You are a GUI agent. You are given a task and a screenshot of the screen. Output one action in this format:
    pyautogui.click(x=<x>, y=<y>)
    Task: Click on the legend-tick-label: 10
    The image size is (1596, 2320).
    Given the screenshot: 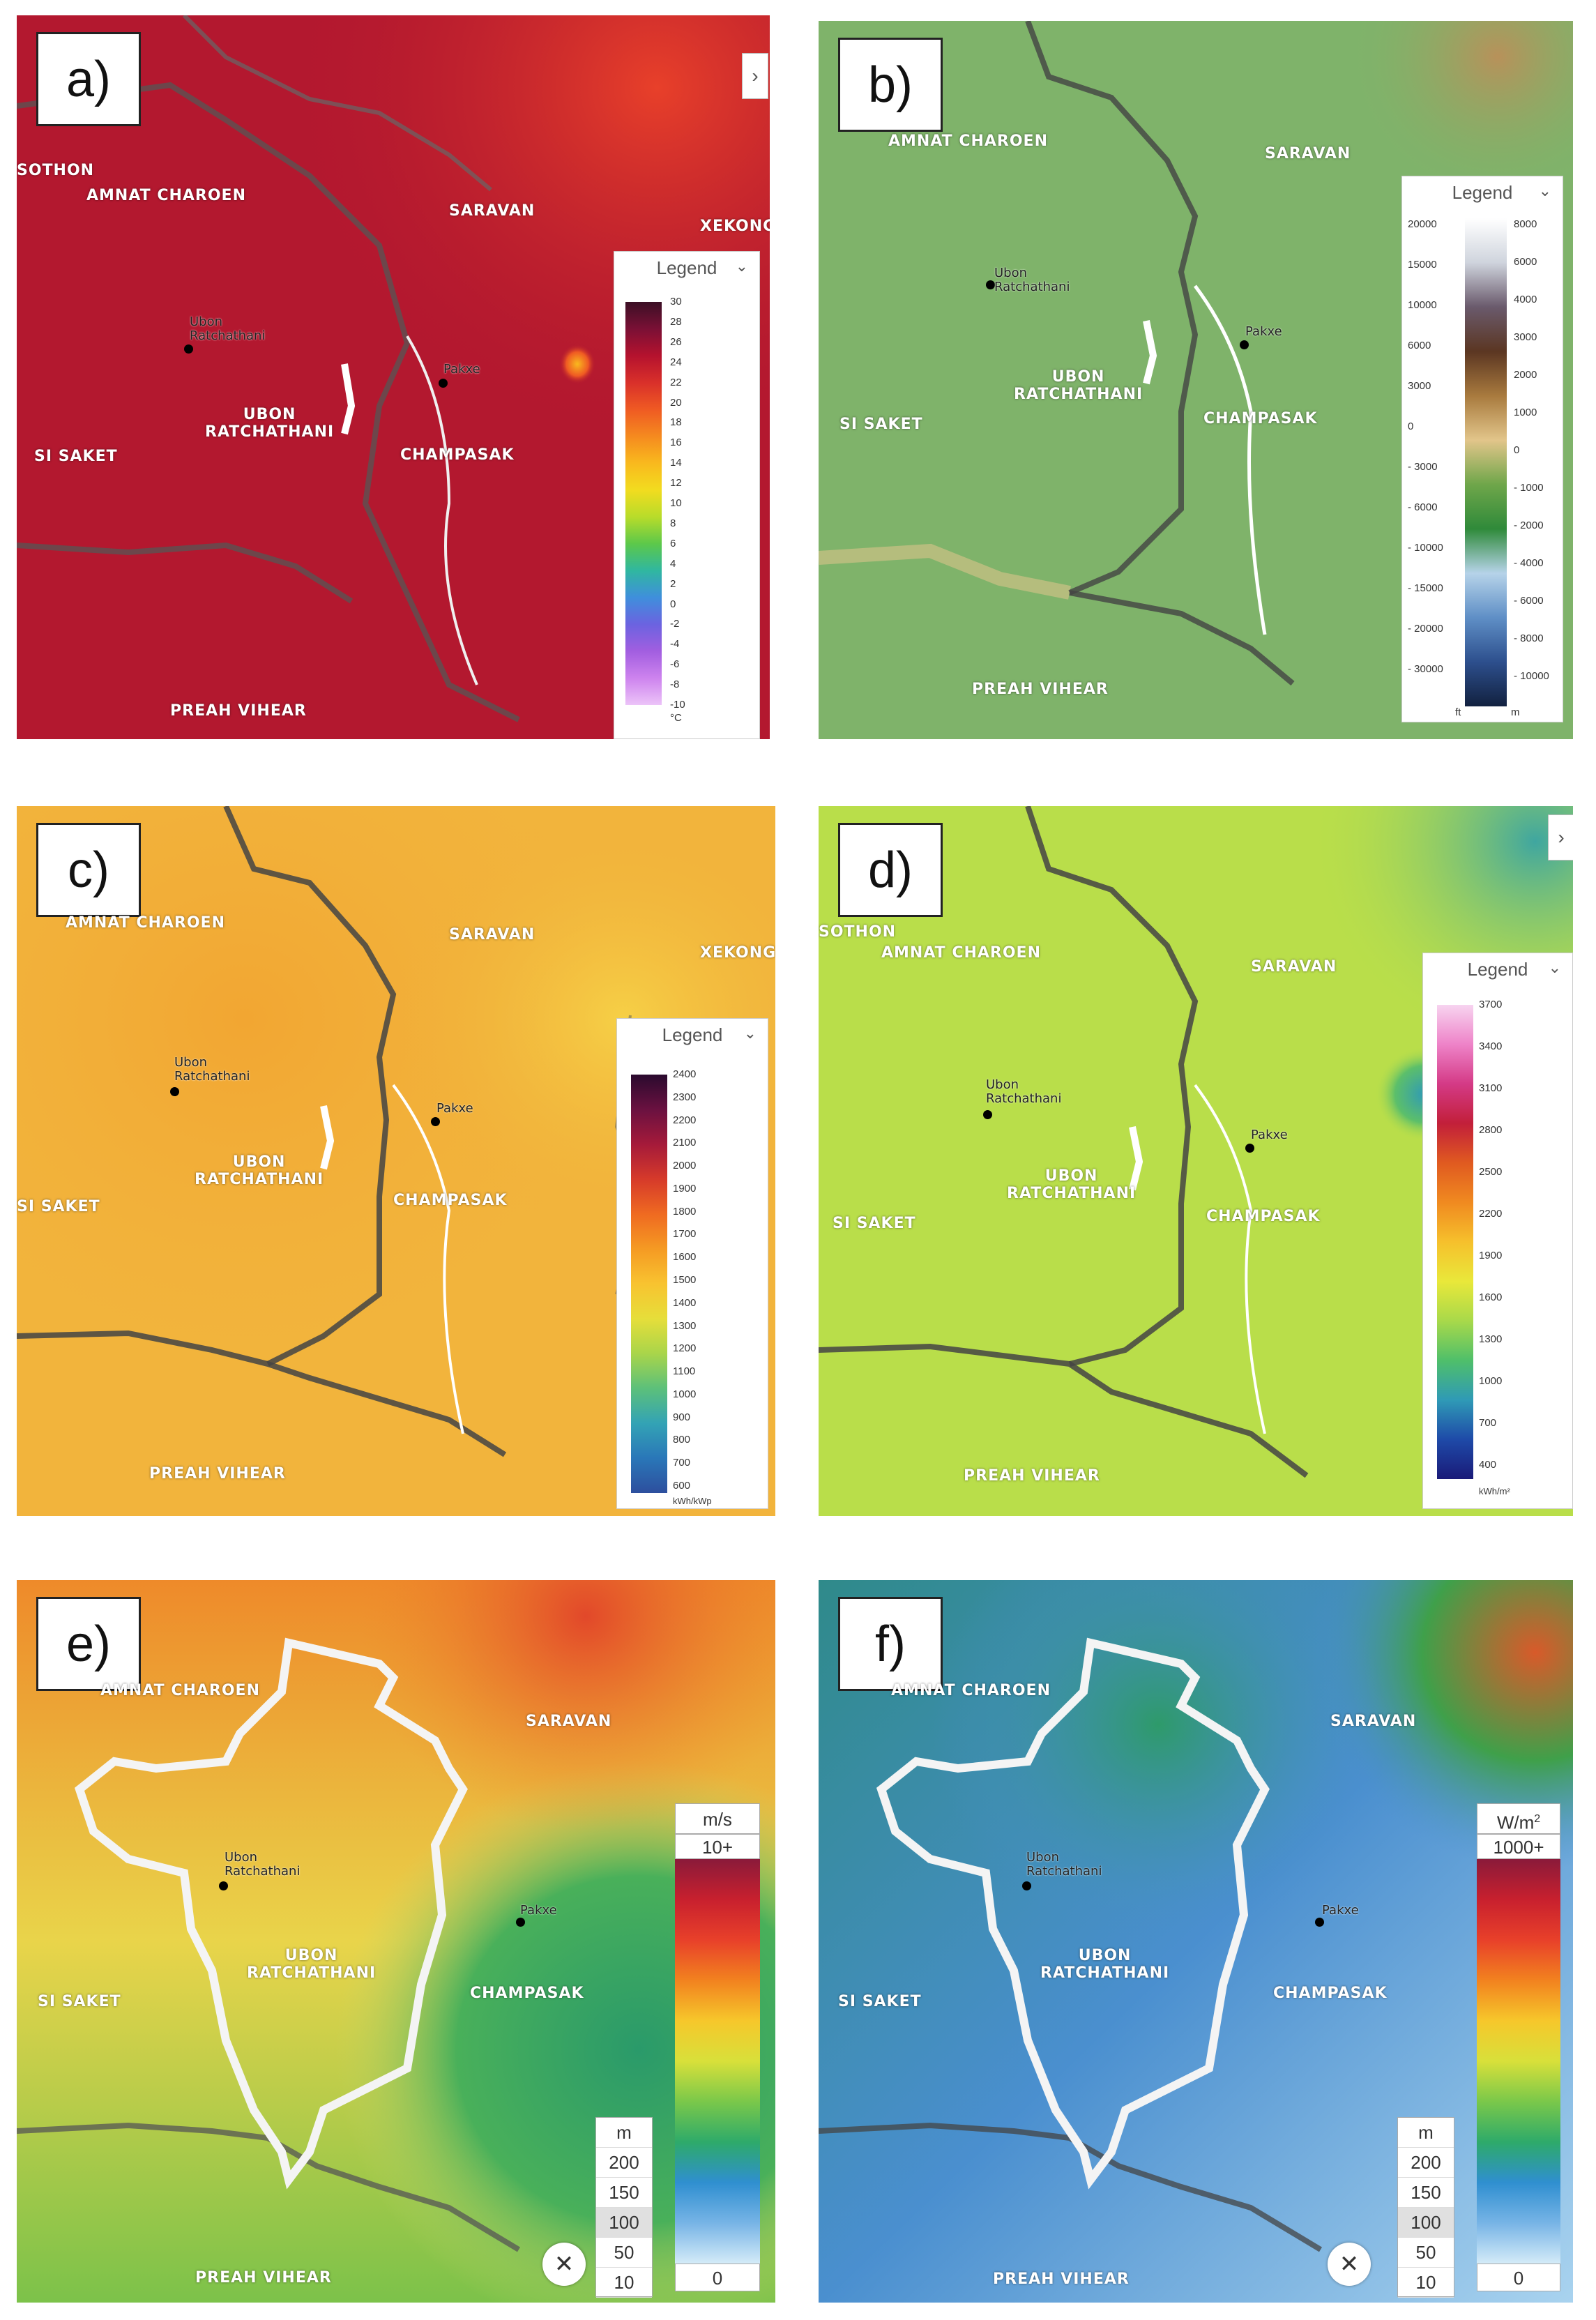 What is the action you would take?
    pyautogui.click(x=676, y=503)
    